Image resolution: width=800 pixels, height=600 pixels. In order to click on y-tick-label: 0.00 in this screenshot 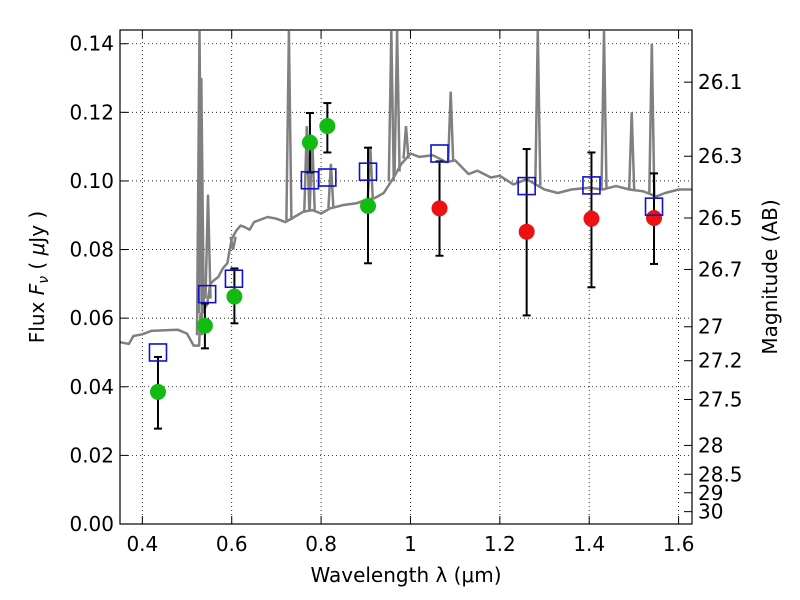, I will do `click(91, 524)`.